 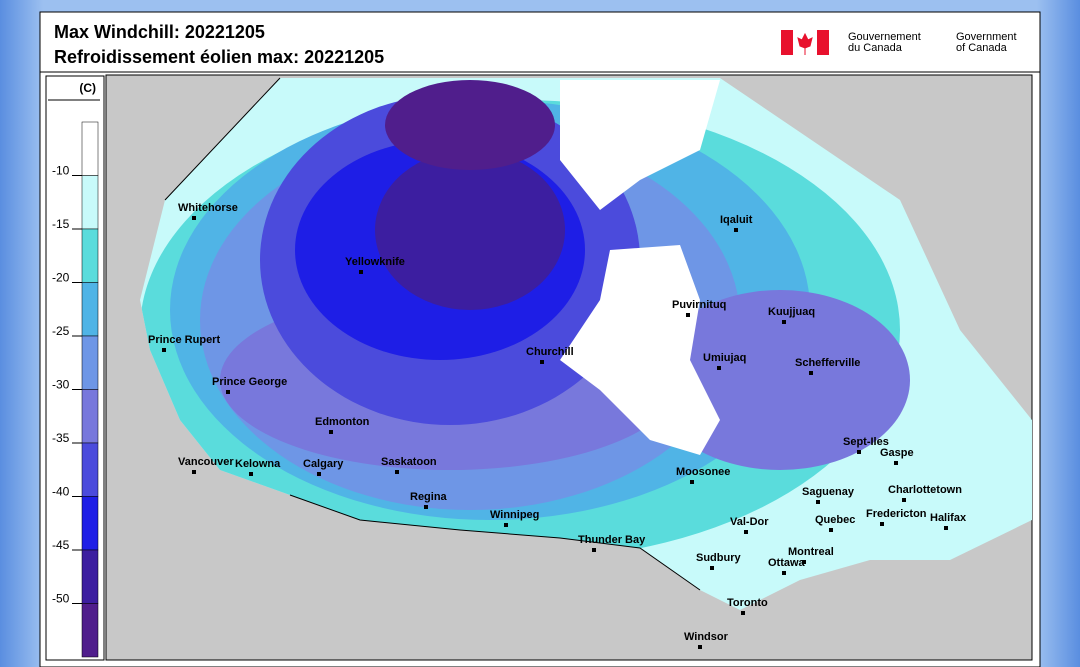 I want to click on city-label: Ottawa, so click(x=787, y=563).